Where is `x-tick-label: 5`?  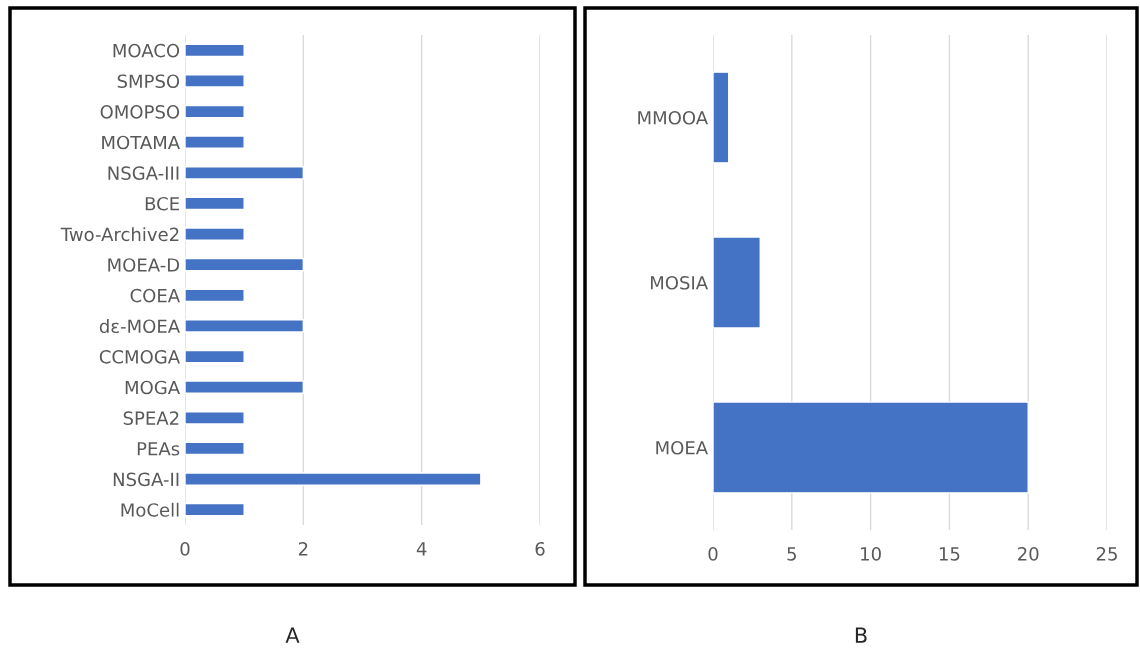 x-tick-label: 5 is located at coordinates (791, 554).